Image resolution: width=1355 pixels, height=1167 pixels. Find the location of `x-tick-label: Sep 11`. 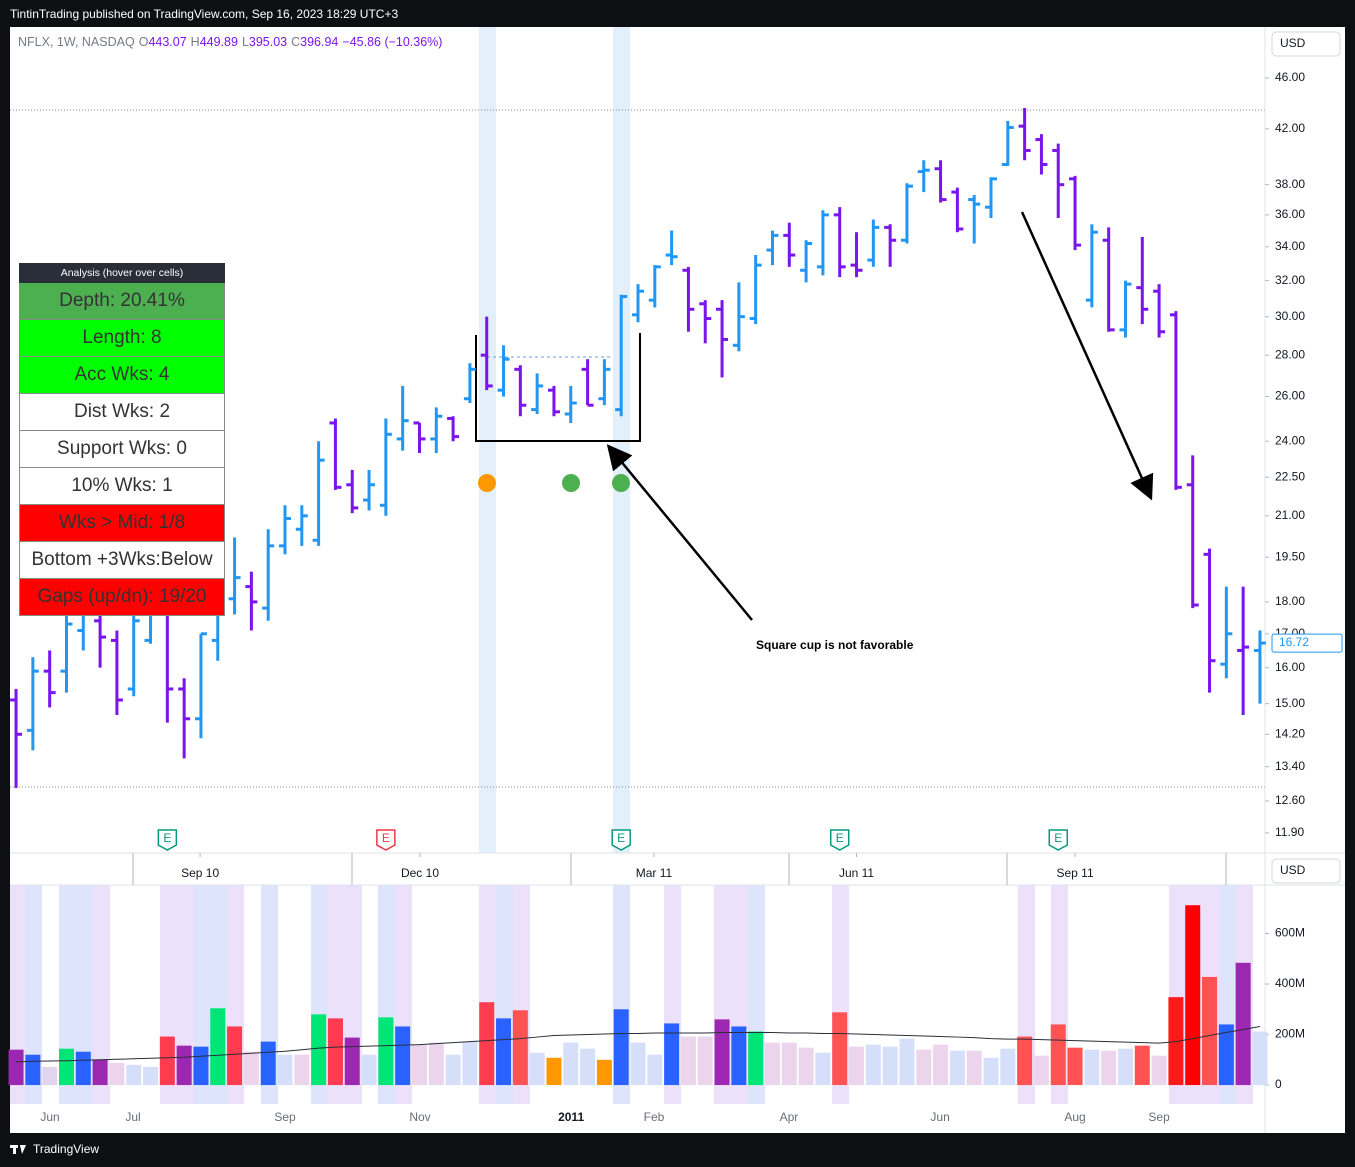

x-tick-label: Sep 11 is located at coordinates (1074, 873).